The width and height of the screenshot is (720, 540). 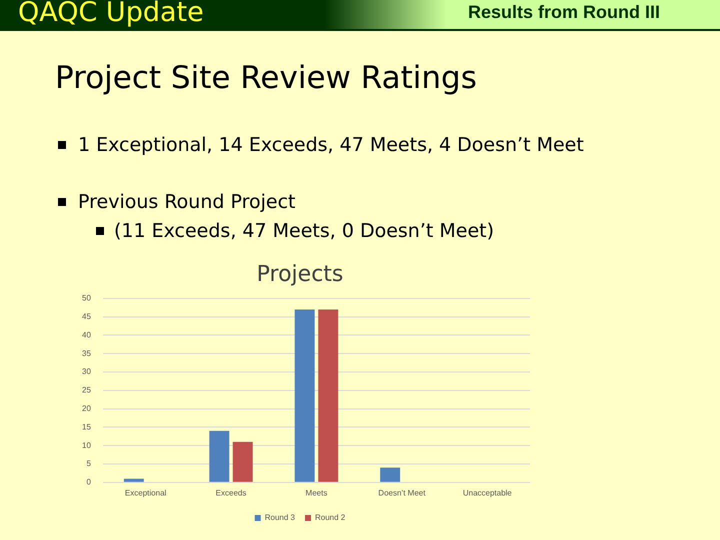 What do you see at coordinates (87, 390) in the screenshot?
I see `y-tick-label: 25` at bounding box center [87, 390].